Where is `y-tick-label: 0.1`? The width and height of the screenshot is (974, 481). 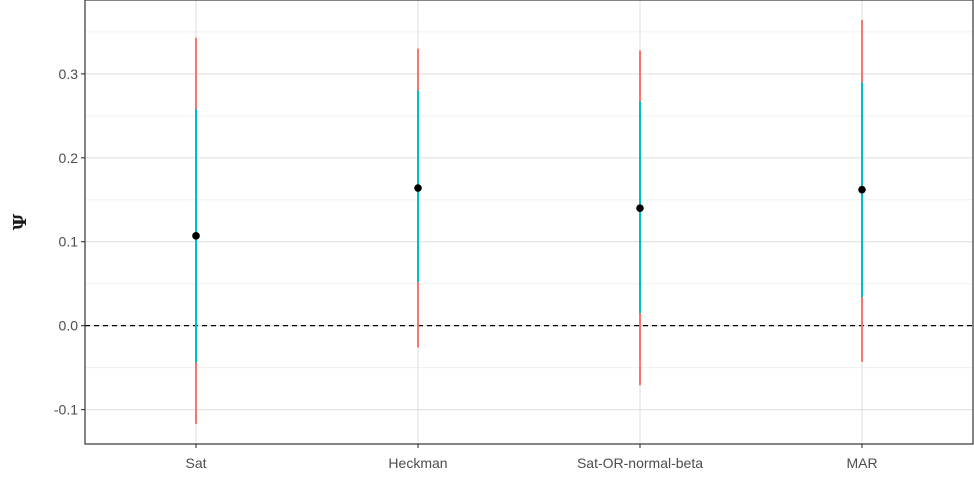 y-tick-label: 0.1 is located at coordinates (69, 242).